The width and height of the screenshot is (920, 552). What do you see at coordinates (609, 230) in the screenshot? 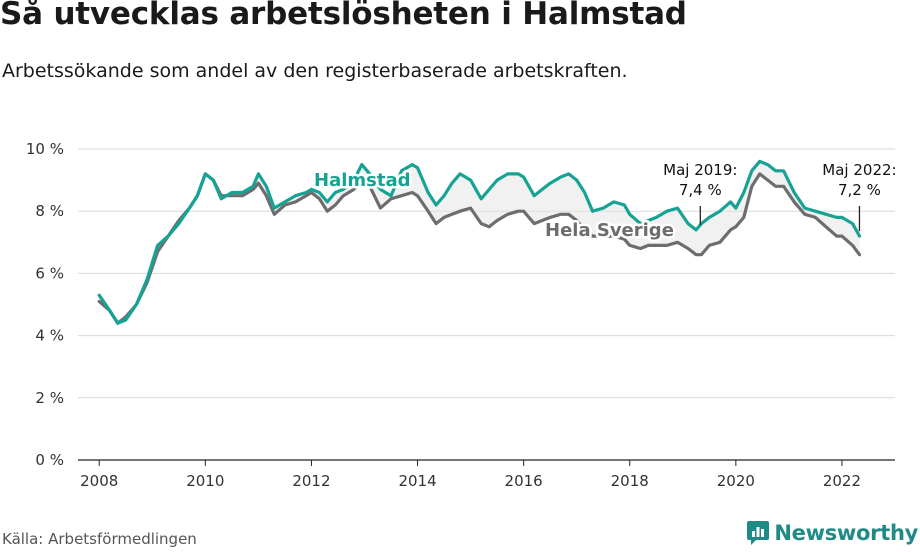
I see `svg-text: Hela Sverige` at bounding box center [609, 230].